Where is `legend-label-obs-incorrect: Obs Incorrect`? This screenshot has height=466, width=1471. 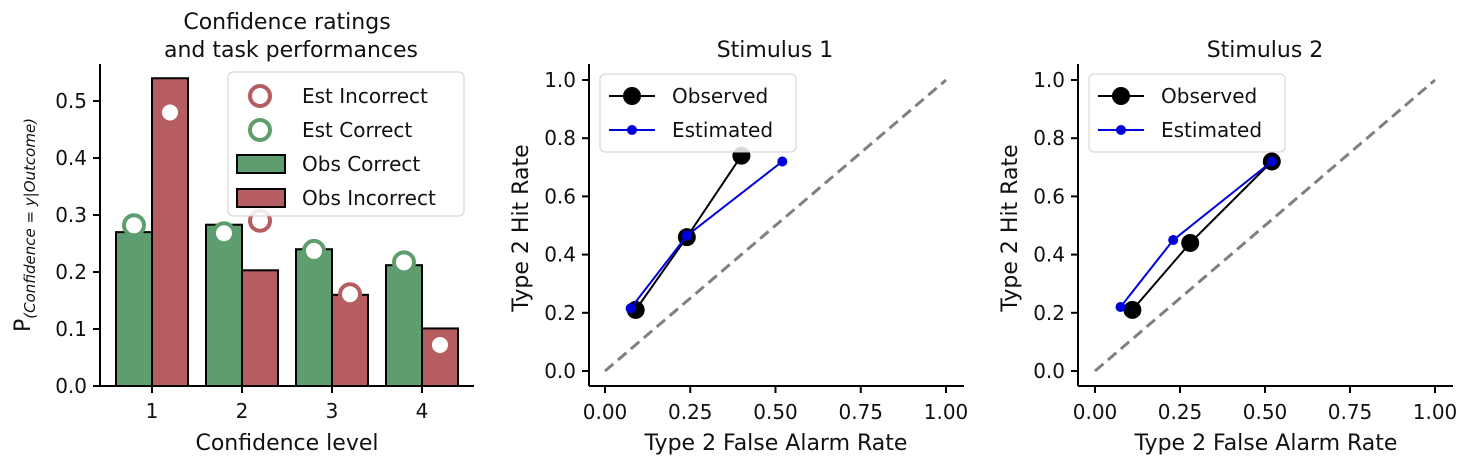
legend-label-obs-incorrect: Obs Incorrect is located at coordinates (369, 198).